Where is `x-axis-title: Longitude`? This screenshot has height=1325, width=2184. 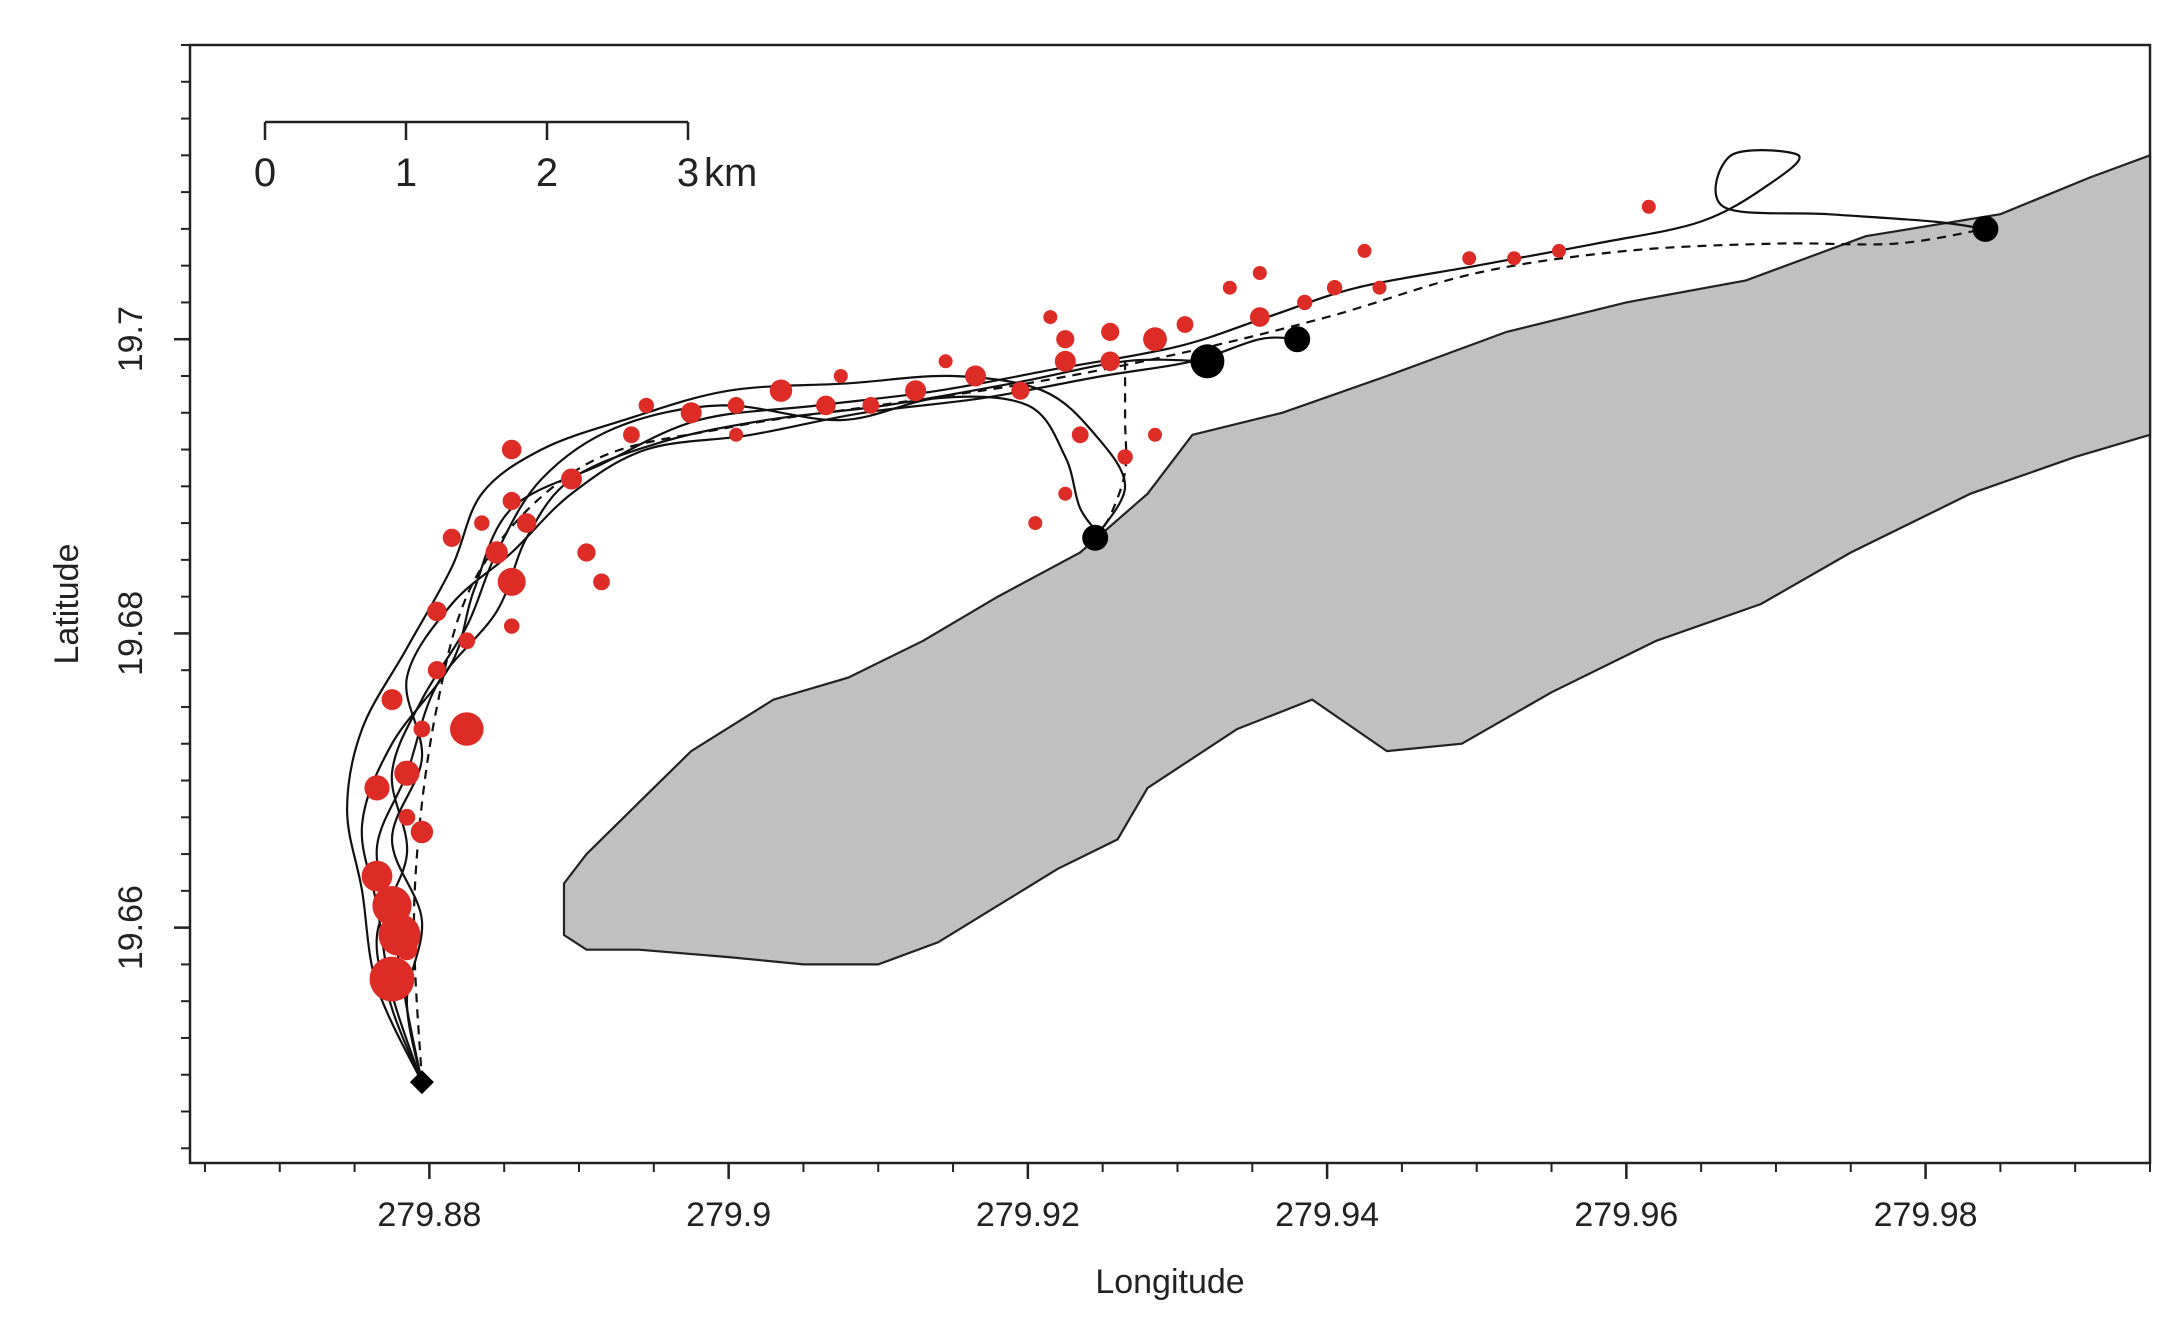 x-axis-title: Longitude is located at coordinates (1169, 1282).